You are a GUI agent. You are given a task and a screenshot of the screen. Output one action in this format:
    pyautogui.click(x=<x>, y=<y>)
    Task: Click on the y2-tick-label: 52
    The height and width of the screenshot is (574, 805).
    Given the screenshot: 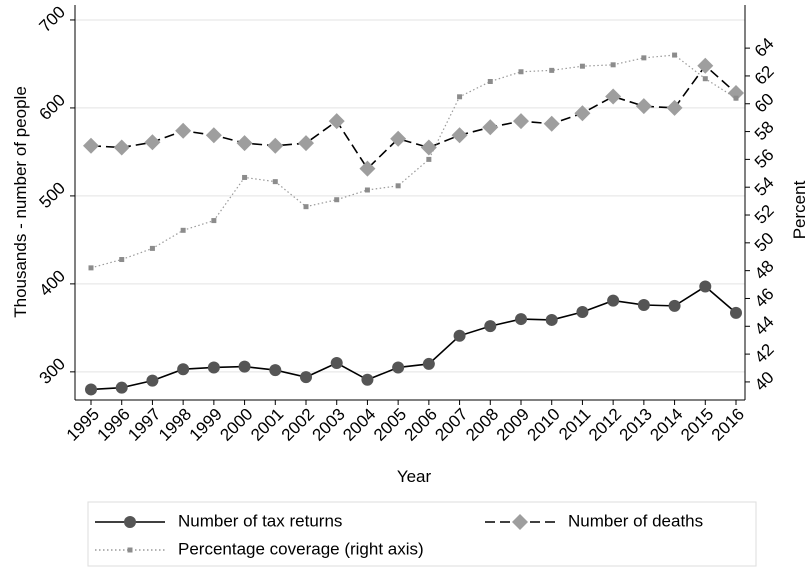 What is the action you would take?
    pyautogui.click(x=764, y=214)
    